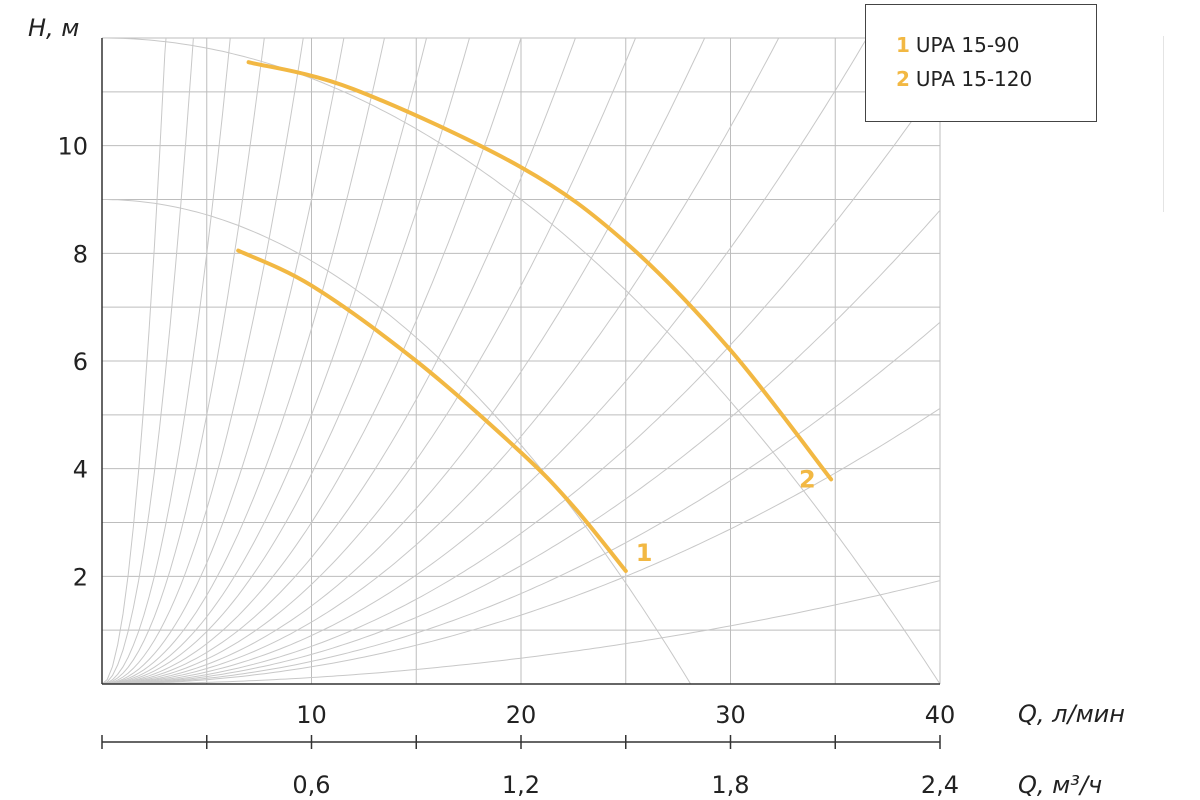 The width and height of the screenshot is (1200, 800). What do you see at coordinates (53, 28) in the screenshot?
I see `y-axis-title: H, м` at bounding box center [53, 28].